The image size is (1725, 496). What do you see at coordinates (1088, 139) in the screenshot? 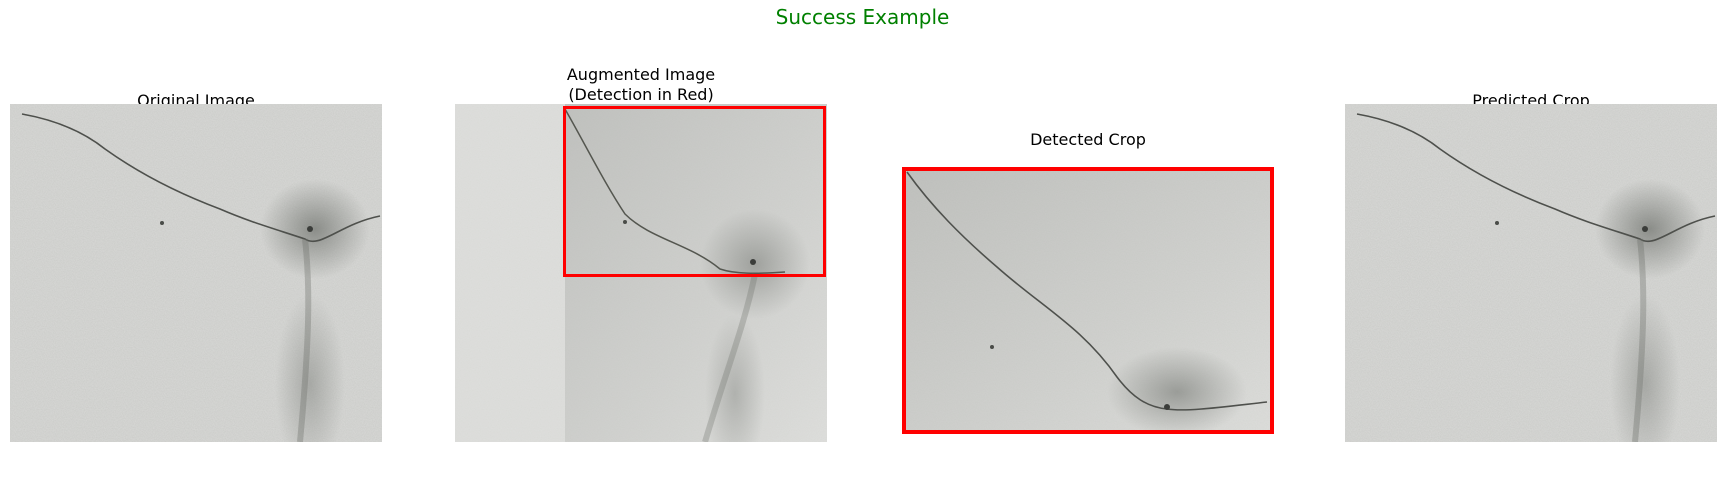
I see `panel-title-detected-crop: Detected Crop` at bounding box center [1088, 139].